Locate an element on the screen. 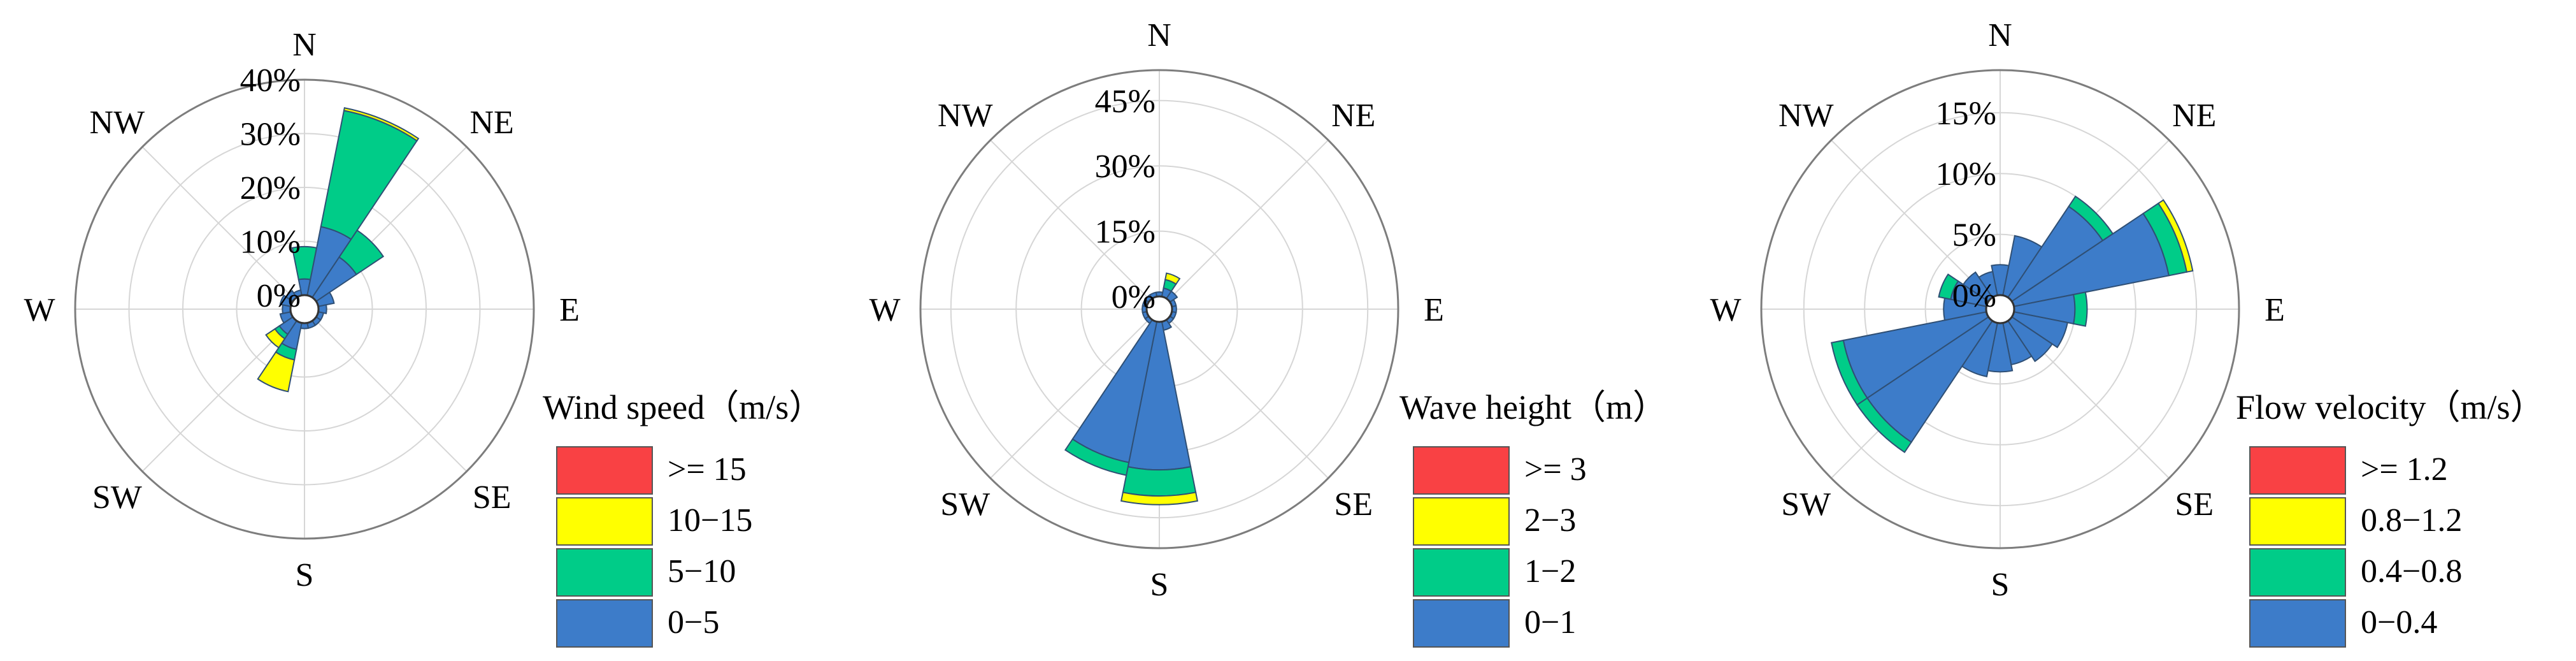 The image size is (2576, 661). radial-tick-label: 40% is located at coordinates (270, 80).